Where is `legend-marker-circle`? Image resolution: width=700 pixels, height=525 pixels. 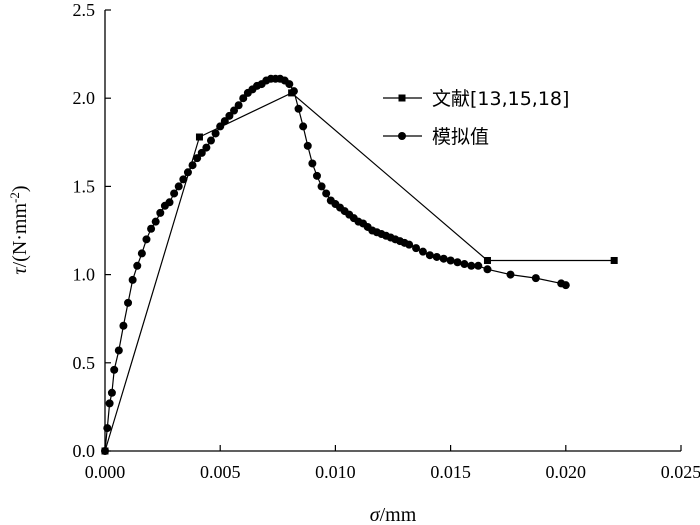
legend-marker-circle is located at coordinates (402, 136).